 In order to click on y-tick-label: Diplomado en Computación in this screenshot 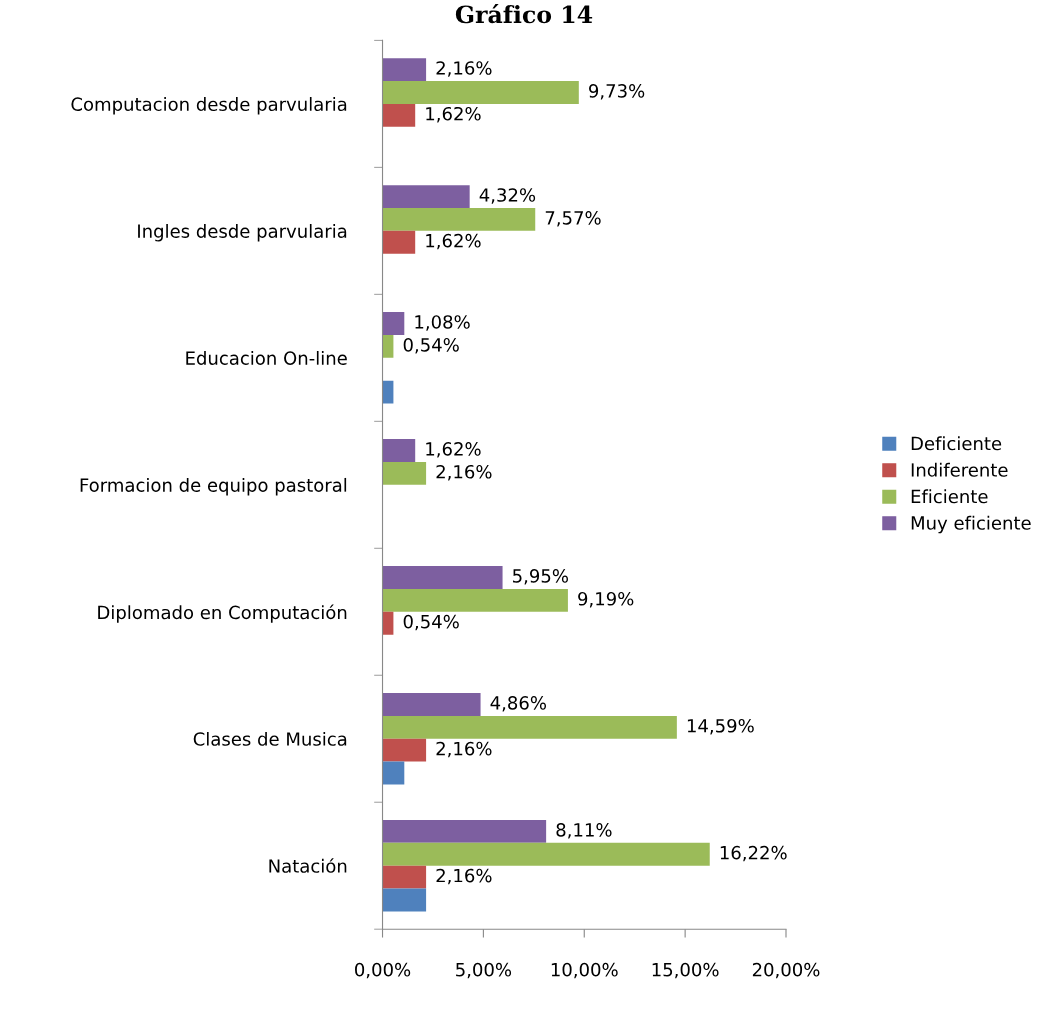, I will do `click(222, 613)`.